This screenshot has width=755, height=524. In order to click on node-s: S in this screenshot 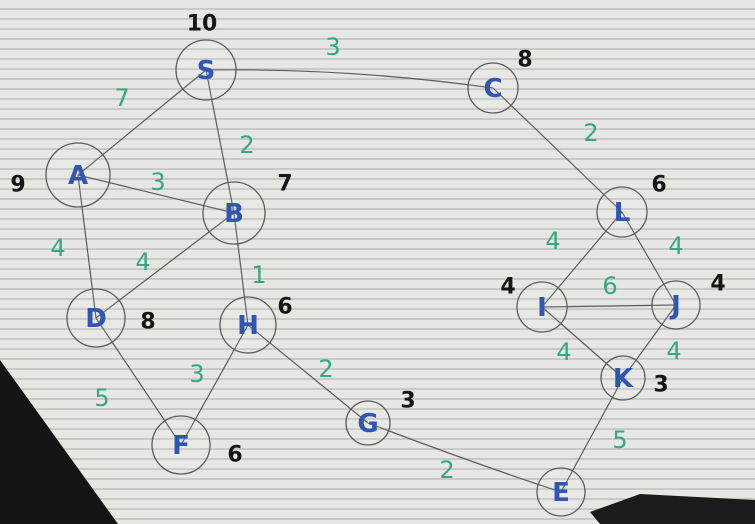, I will do `click(206, 70)`.